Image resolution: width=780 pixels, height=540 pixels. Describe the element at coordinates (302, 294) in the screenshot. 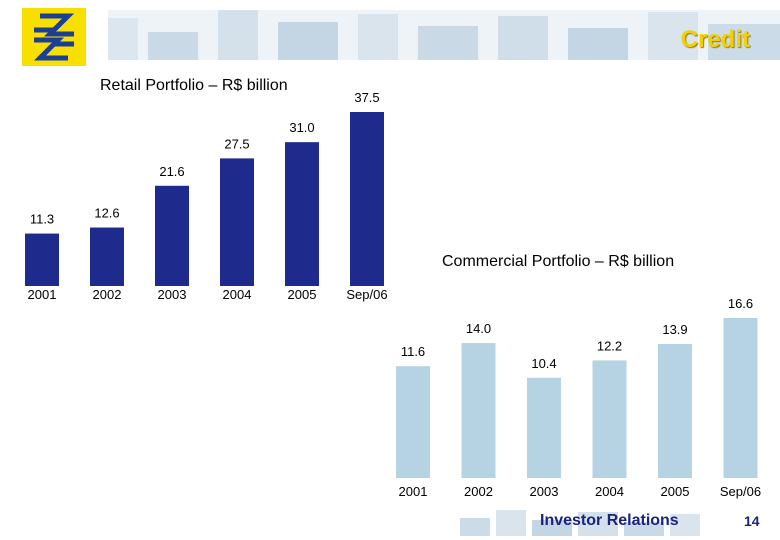

I see `retail-category-label: 2005` at that location.